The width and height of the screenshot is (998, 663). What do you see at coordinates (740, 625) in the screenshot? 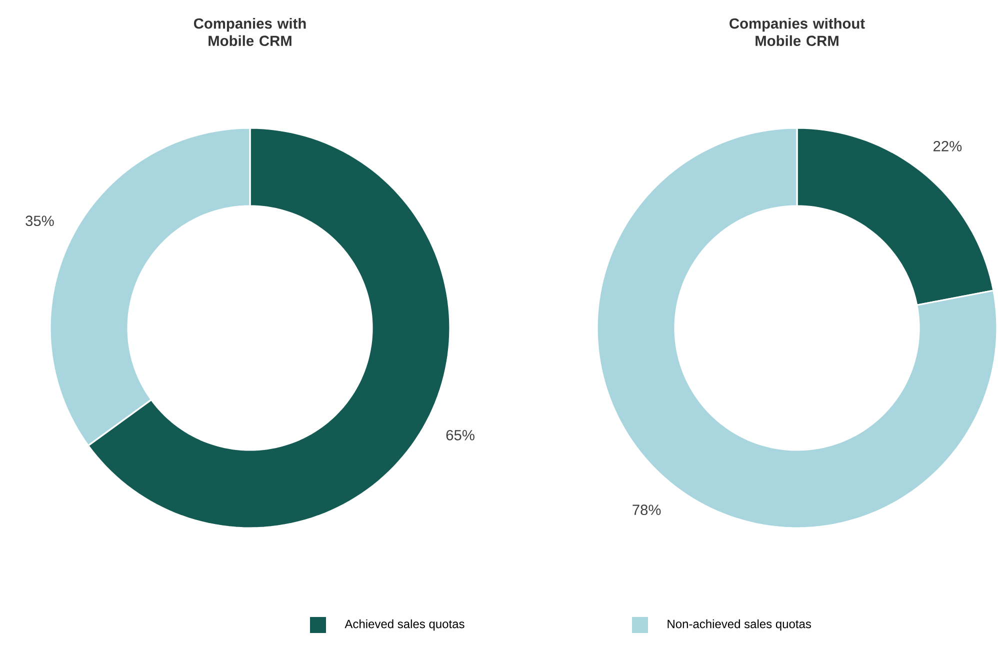
I see `legend-label: Non-achieved sales quotas` at bounding box center [740, 625].